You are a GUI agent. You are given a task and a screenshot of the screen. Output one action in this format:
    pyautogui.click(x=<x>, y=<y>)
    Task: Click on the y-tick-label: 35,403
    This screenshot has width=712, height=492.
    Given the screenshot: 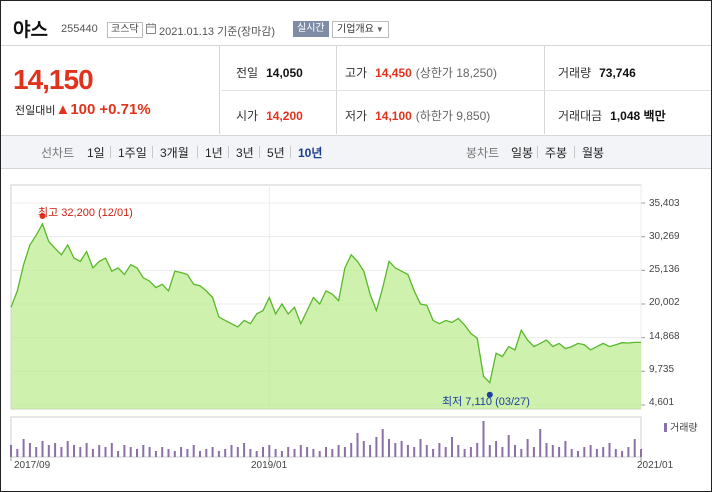 What is the action you would take?
    pyautogui.click(x=664, y=203)
    